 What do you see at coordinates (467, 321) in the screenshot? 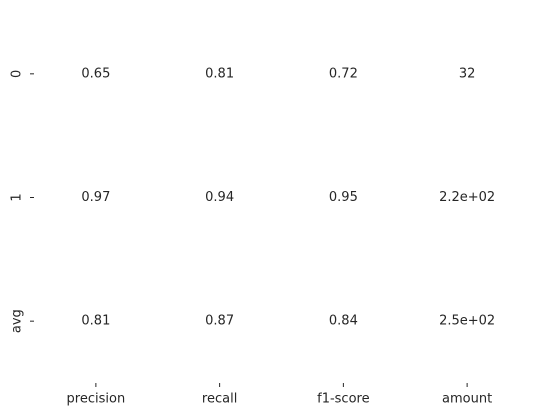
I see `cell-value: 2.5e+02` at bounding box center [467, 321].